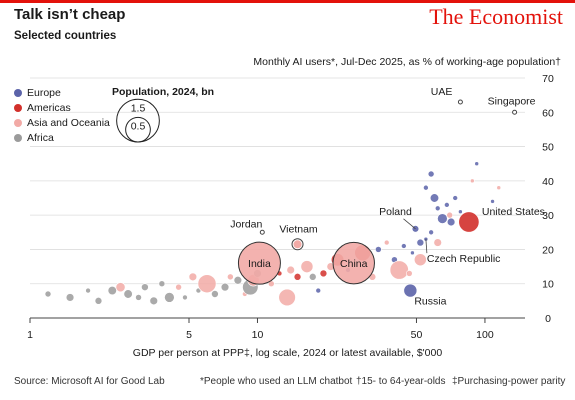 Image resolution: width=575 pixels, height=400 pixels. I want to click on x-tick-label: 50, so click(417, 335).